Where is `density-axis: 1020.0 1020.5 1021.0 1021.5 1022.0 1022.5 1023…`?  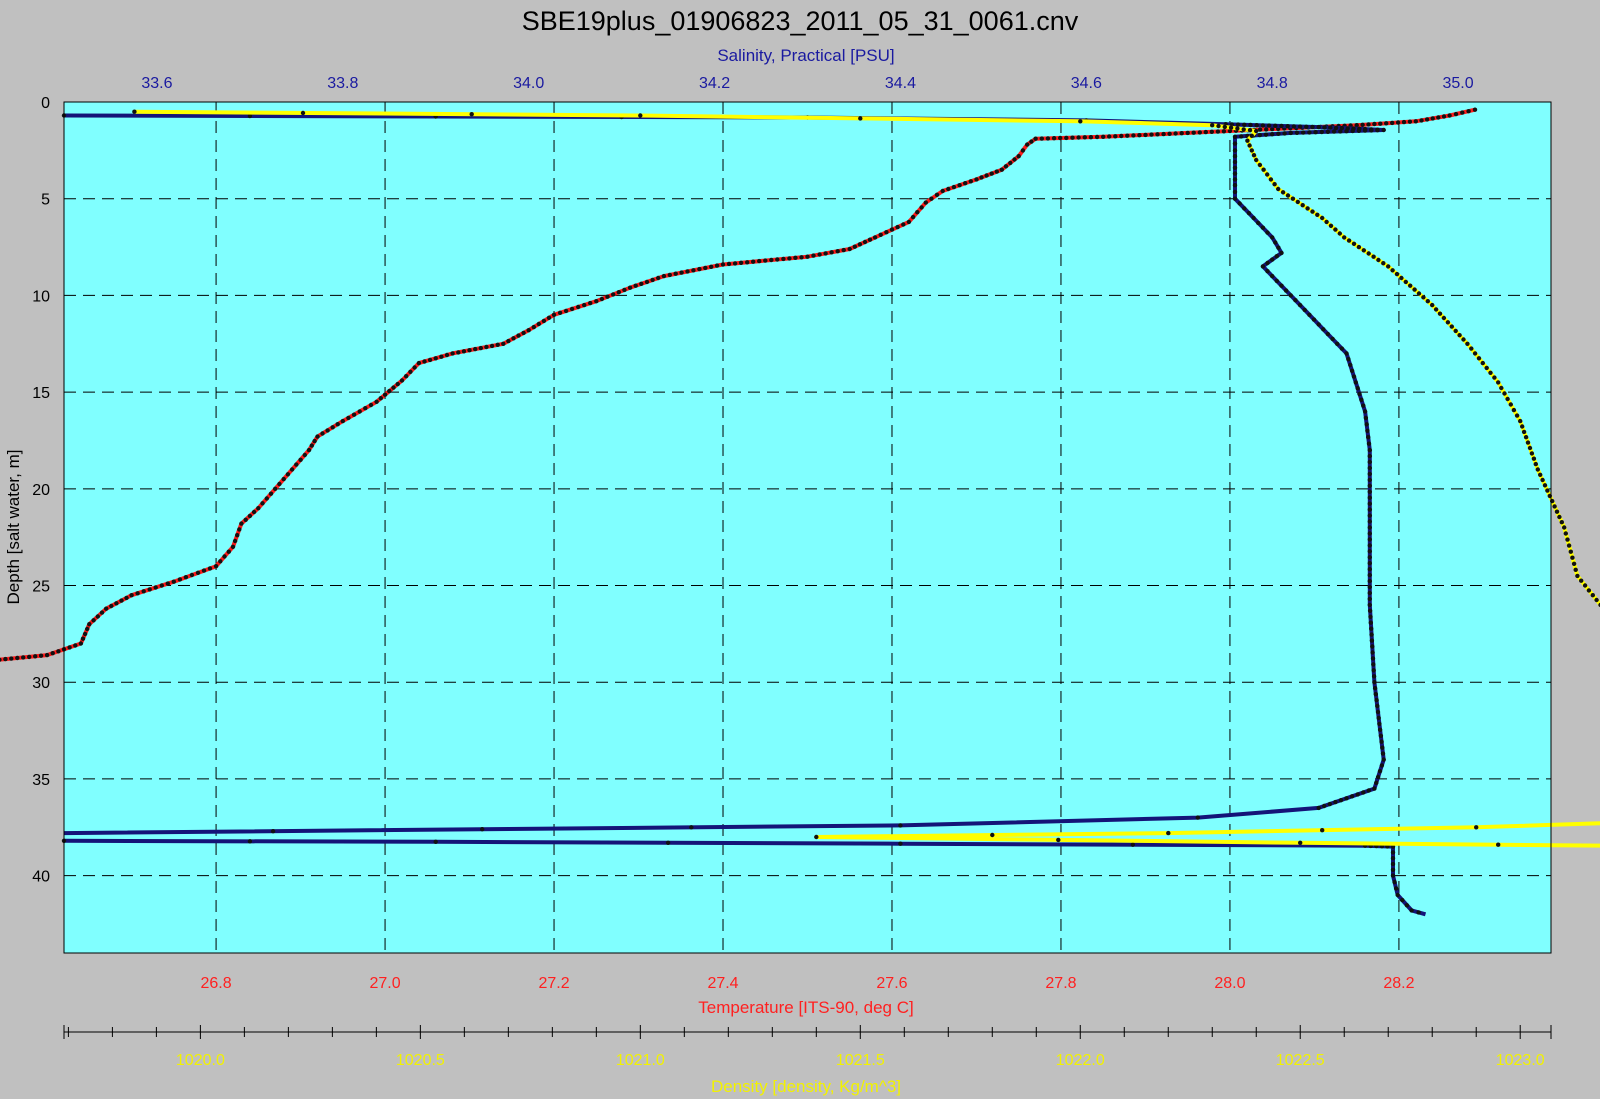 density-axis: 1020.0 1020.5 1021.0 1021.5 1022.0 1022.5 1023… is located at coordinates (807, 1047).